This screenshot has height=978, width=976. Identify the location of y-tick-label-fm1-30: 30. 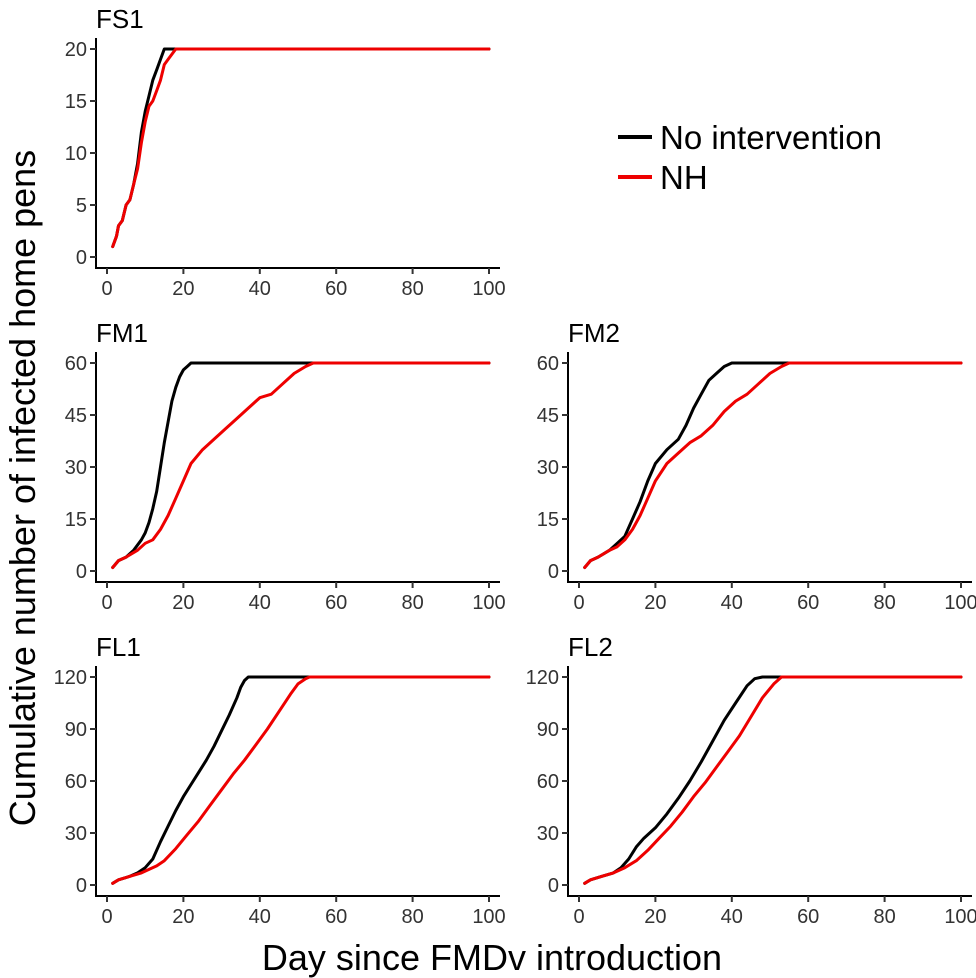
(76, 468).